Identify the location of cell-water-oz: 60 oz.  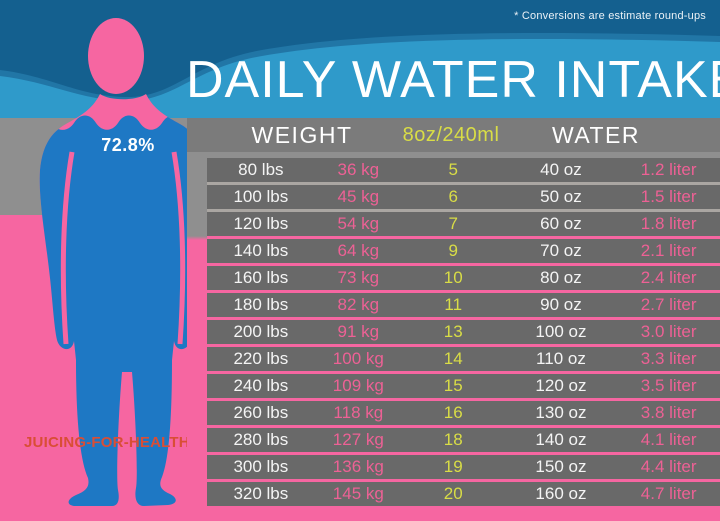
(561, 223).